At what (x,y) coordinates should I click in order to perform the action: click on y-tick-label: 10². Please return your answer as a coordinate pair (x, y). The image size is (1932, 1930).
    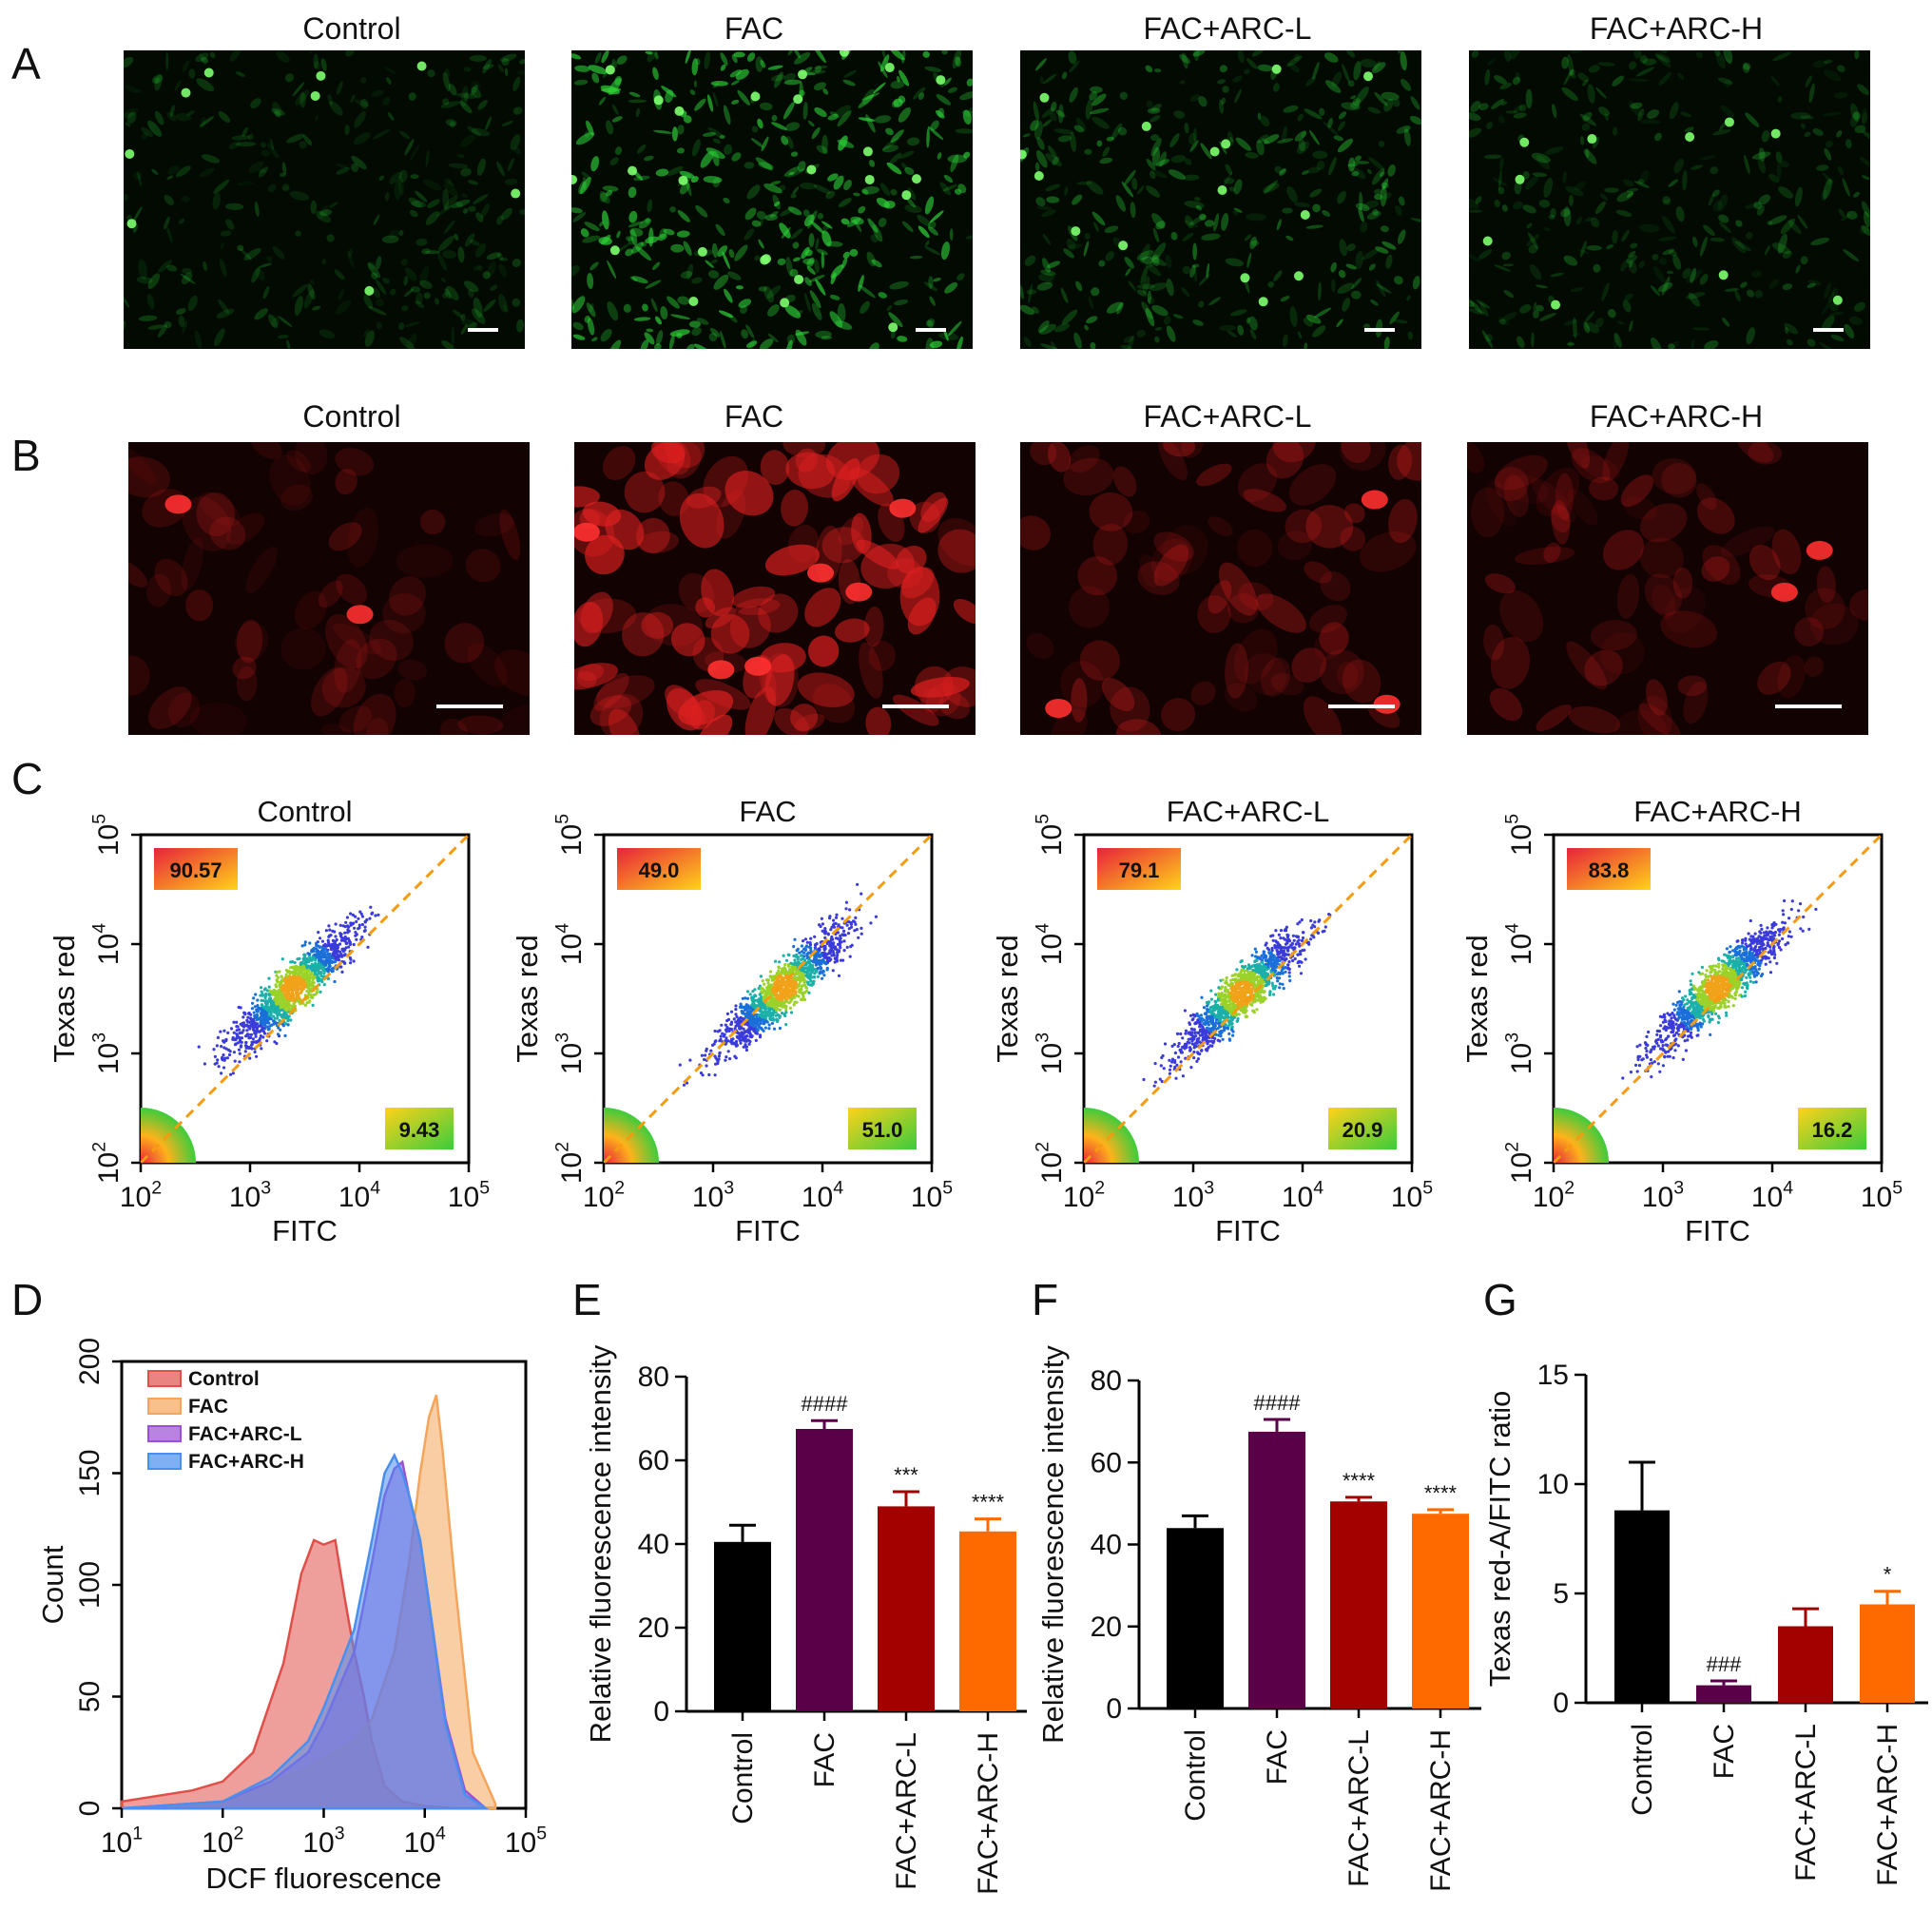
    Looking at the image, I should click on (570, 1163).